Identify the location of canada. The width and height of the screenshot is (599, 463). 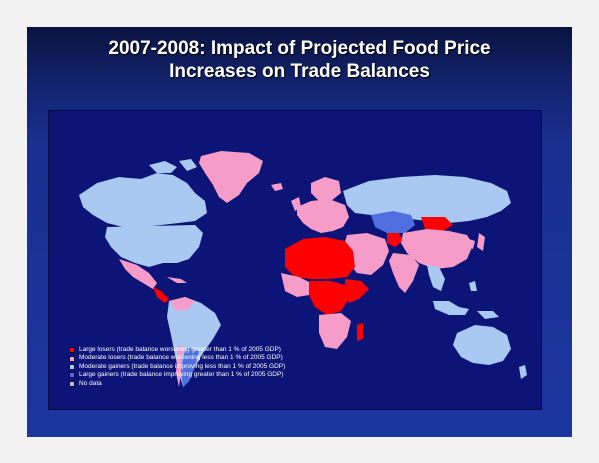
(143, 200).